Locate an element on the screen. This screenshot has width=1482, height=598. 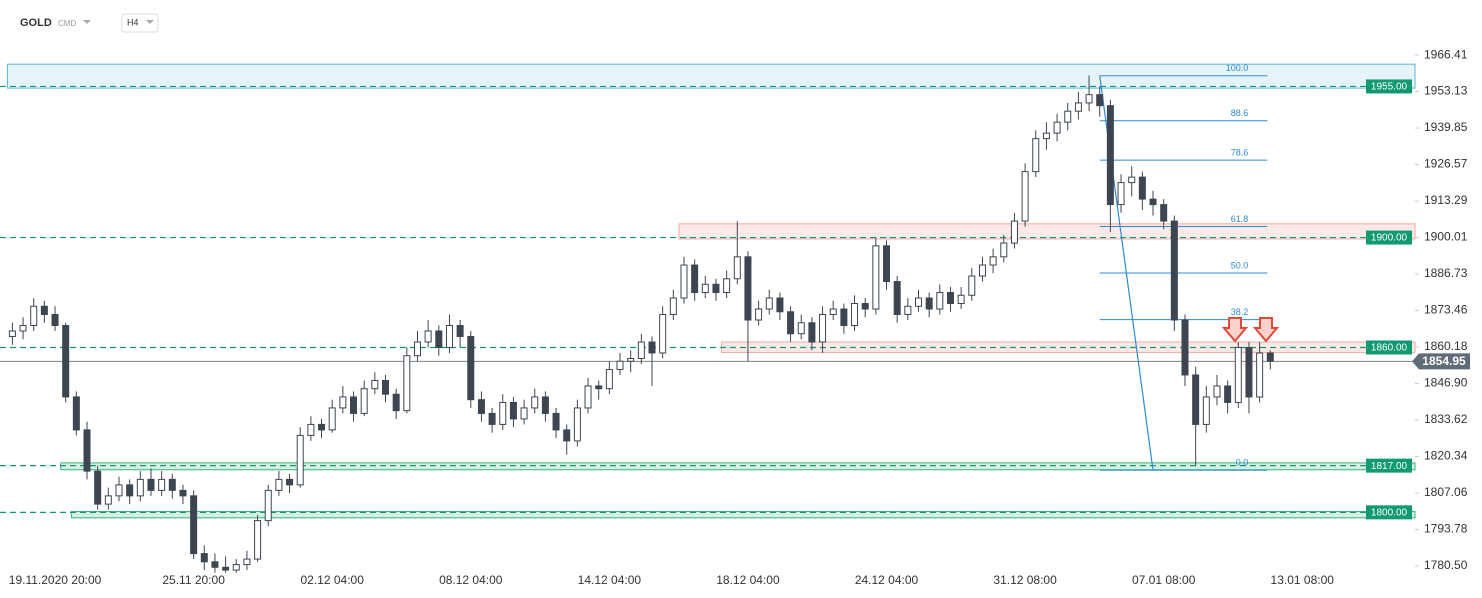
y-tick-label: 1966.41 is located at coordinates (1446, 54).